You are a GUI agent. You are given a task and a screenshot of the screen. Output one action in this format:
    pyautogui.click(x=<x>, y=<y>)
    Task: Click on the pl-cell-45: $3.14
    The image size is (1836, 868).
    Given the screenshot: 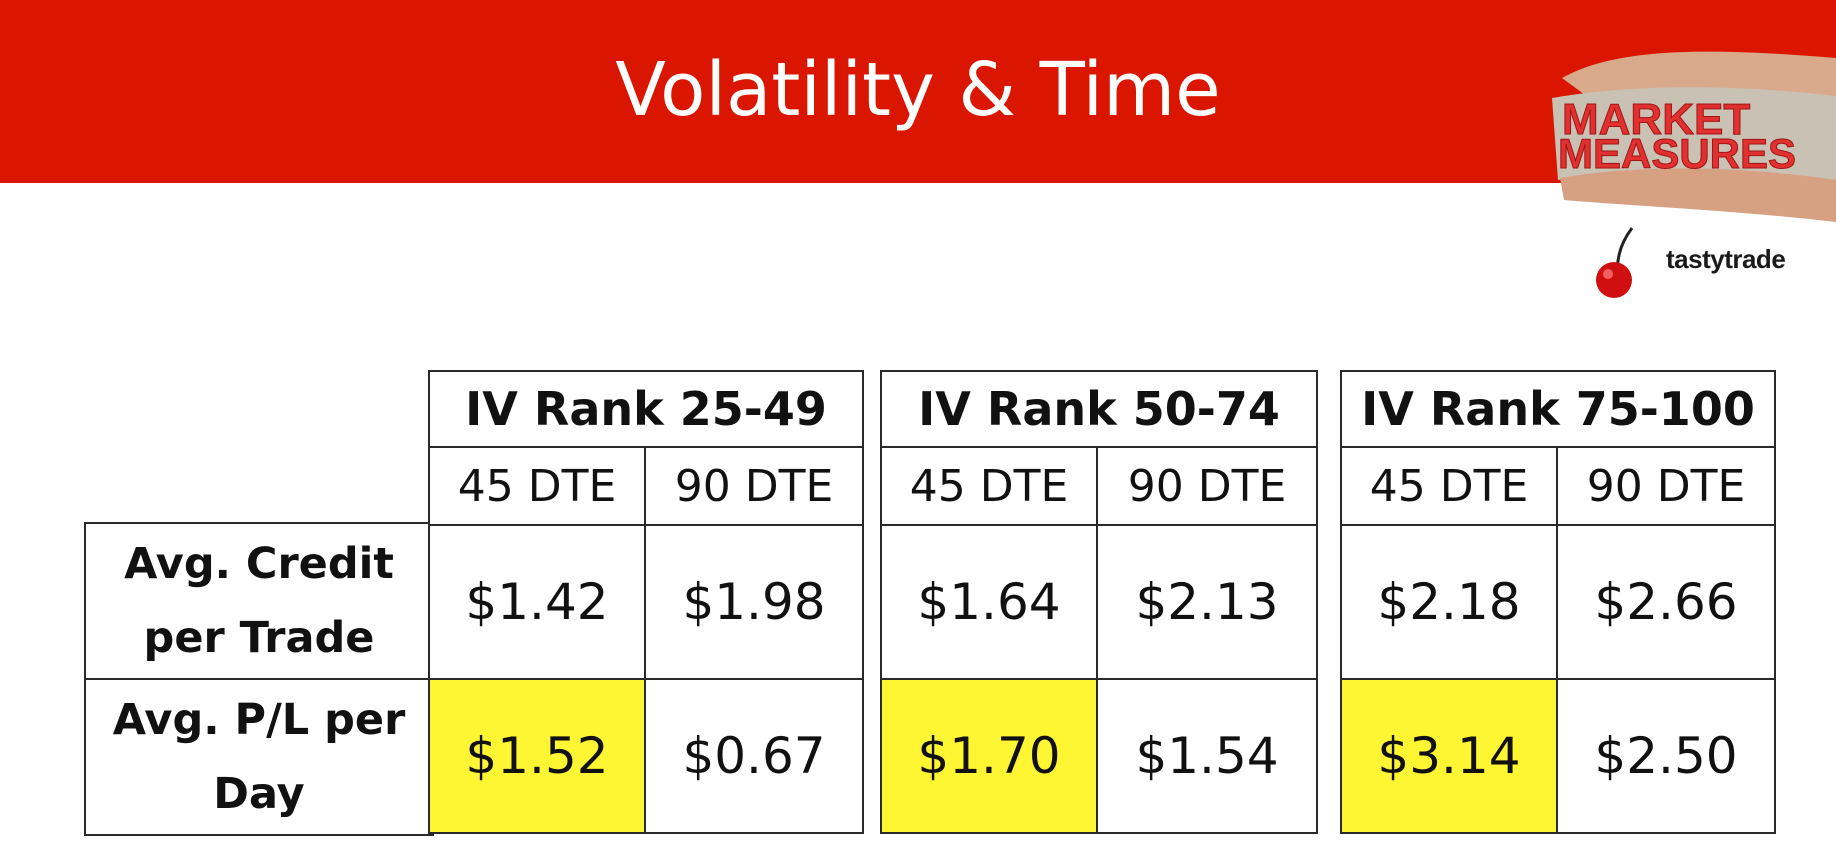 What is the action you would take?
    pyautogui.click(x=1449, y=756)
    